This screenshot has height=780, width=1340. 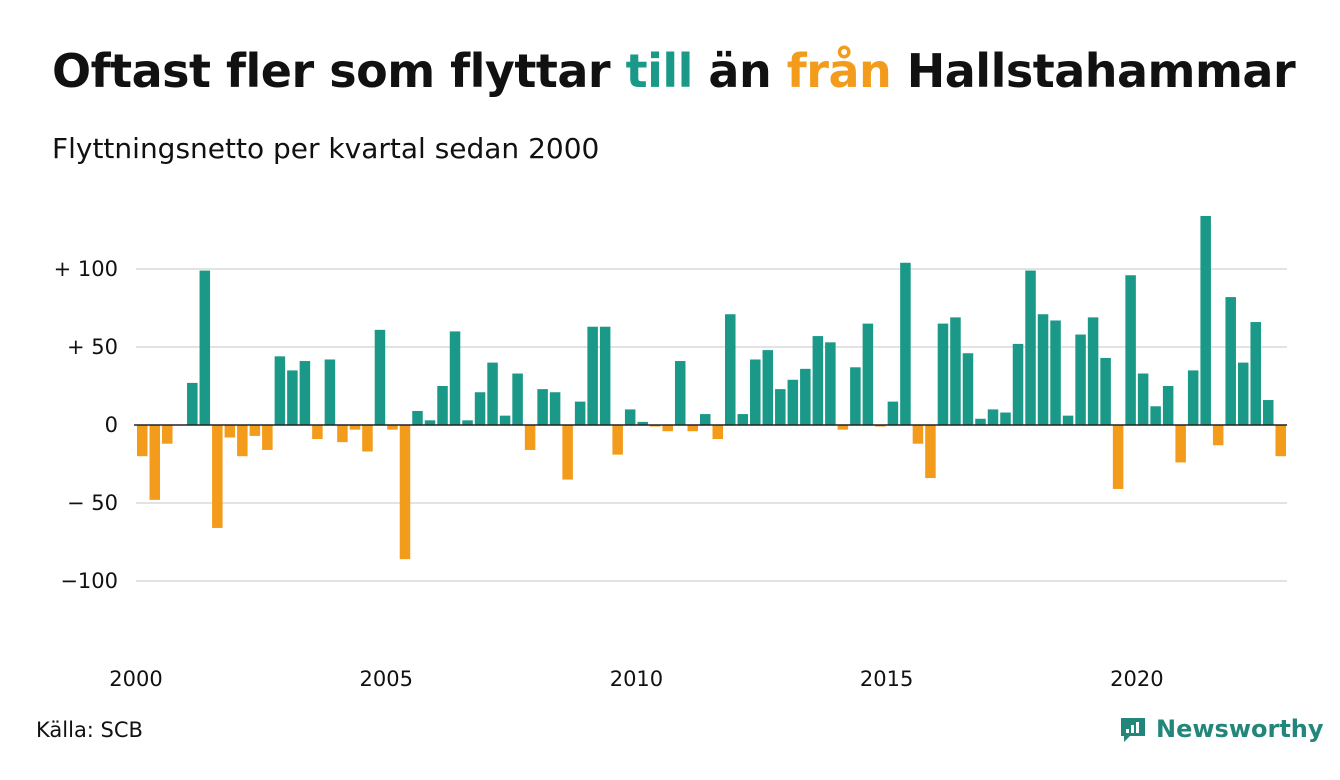 What do you see at coordinates (739, 71) in the screenshot?
I see `title-part: än` at bounding box center [739, 71].